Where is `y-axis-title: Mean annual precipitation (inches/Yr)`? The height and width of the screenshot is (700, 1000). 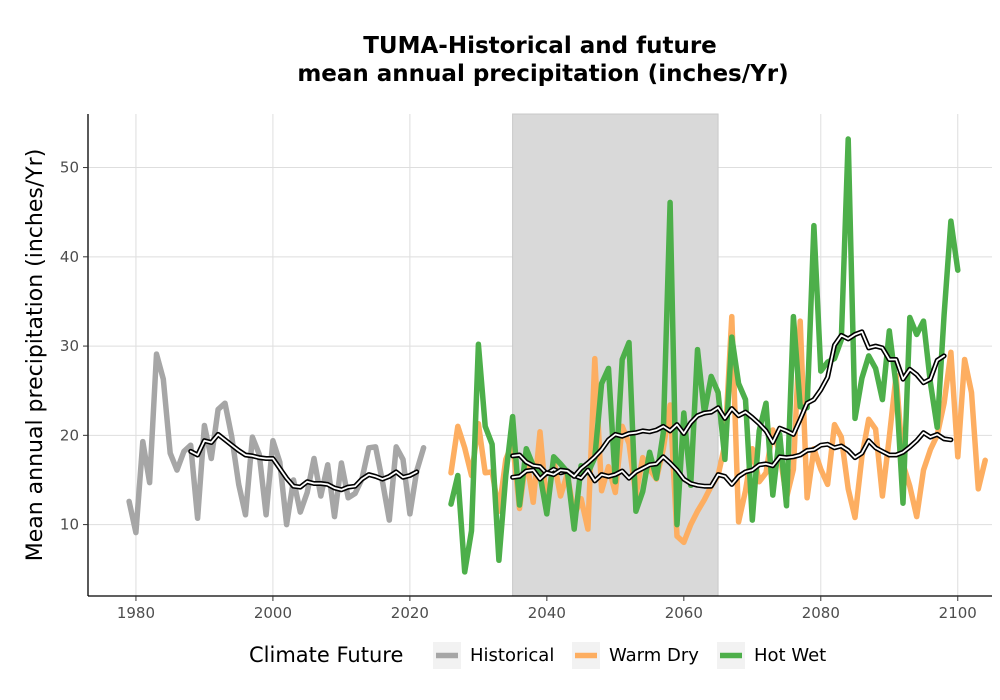 y-axis-title: Mean annual precipitation (inches/Yr) is located at coordinates (35, 355).